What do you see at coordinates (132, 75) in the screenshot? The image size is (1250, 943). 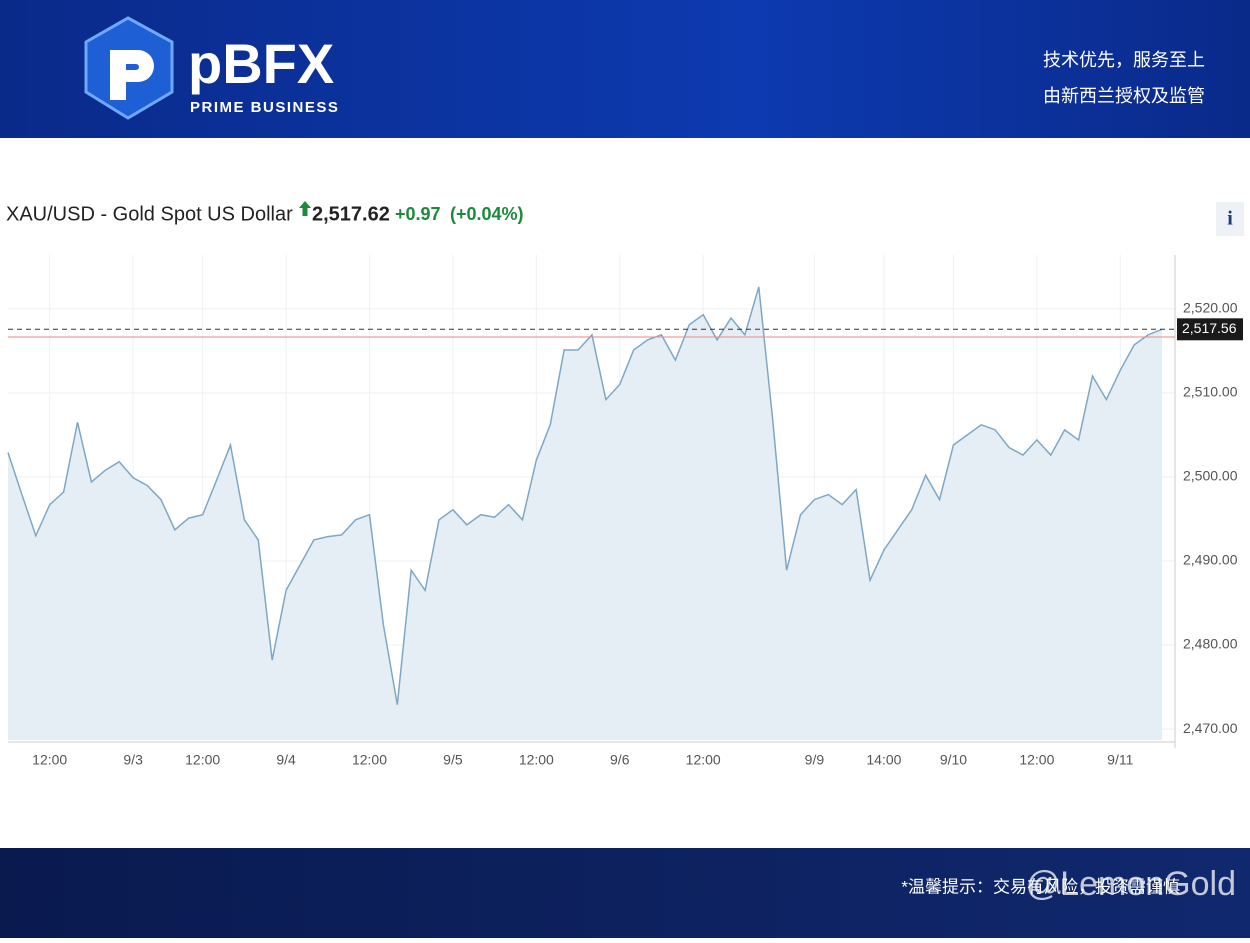 I see `logo-icon` at bounding box center [132, 75].